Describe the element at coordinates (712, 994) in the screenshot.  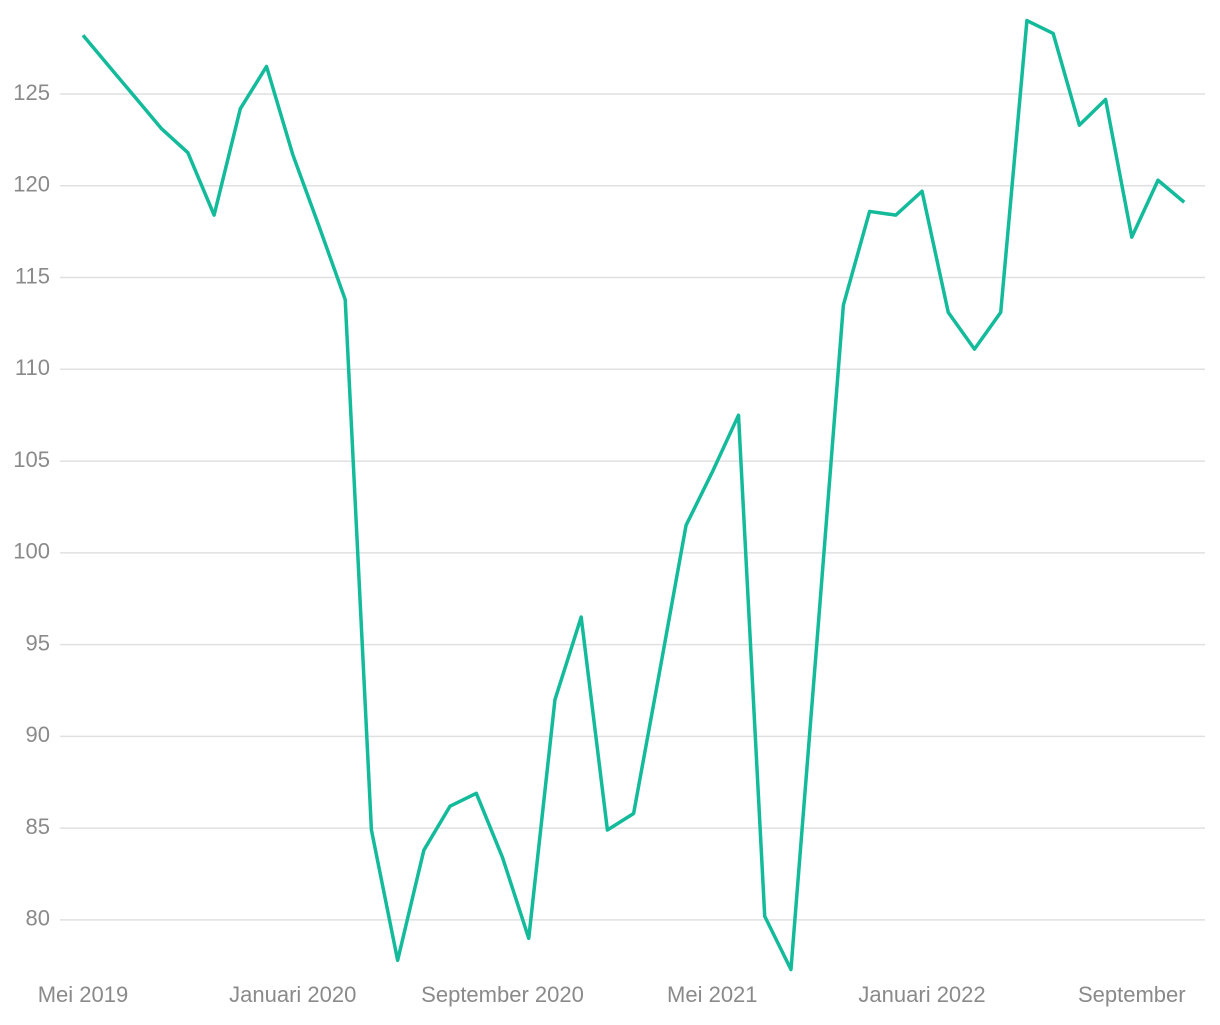
I see `x-tick-label: Mei 2021` at that location.